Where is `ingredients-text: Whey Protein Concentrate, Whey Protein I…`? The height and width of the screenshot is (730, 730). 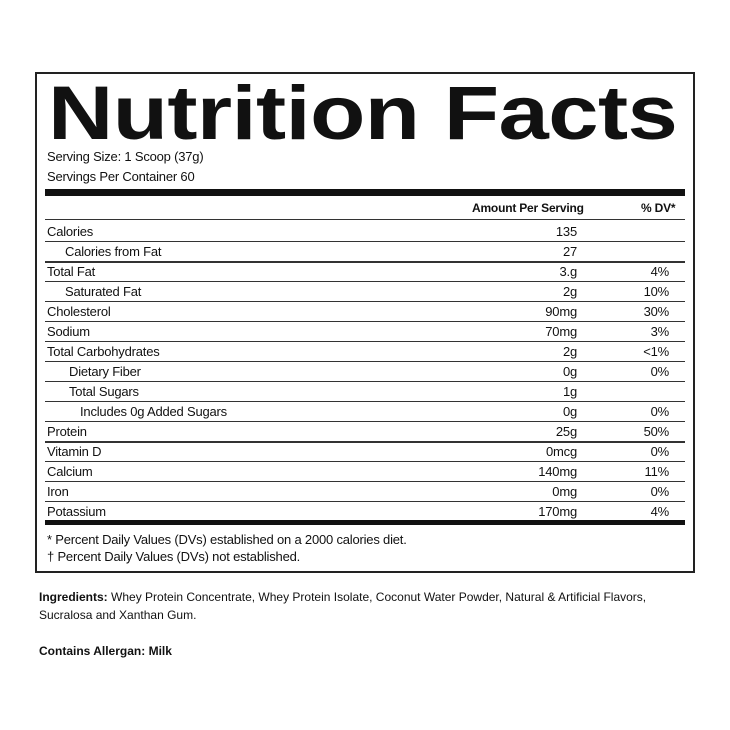 ingredients-text: Whey Protein Concentrate, Whey Protein I… is located at coordinates (343, 606).